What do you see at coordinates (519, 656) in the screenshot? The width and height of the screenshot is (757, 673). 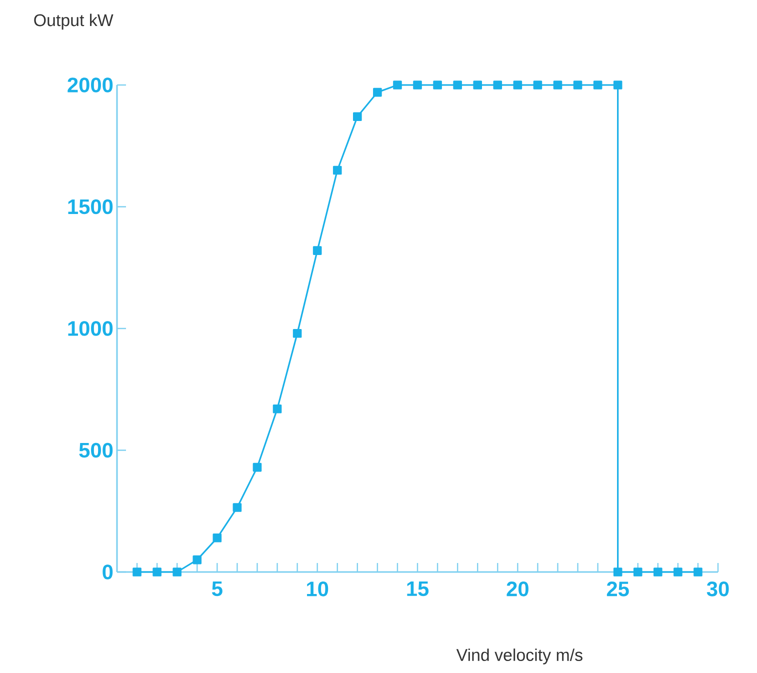 I see `x-axis-title: Vind velocity m/s` at bounding box center [519, 656].